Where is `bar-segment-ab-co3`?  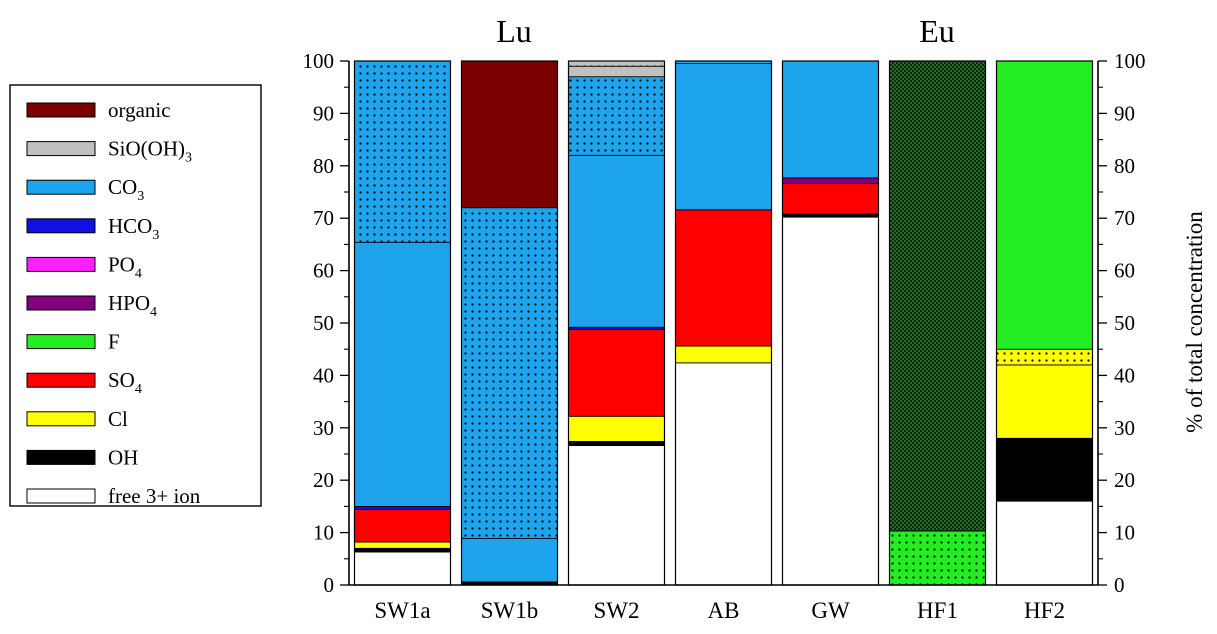 bar-segment-ab-co3 is located at coordinates (723, 137).